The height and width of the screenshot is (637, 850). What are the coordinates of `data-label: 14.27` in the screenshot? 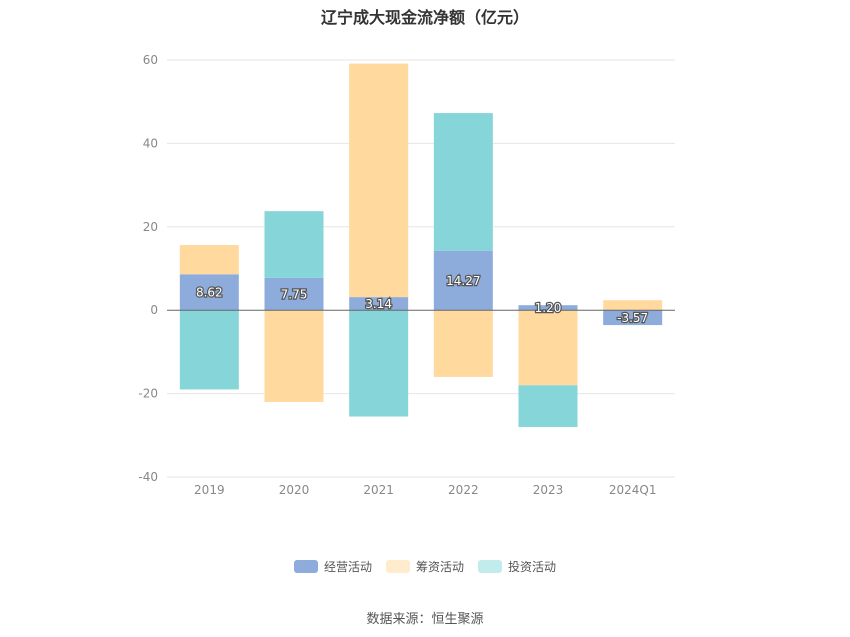 It's located at (463, 281).